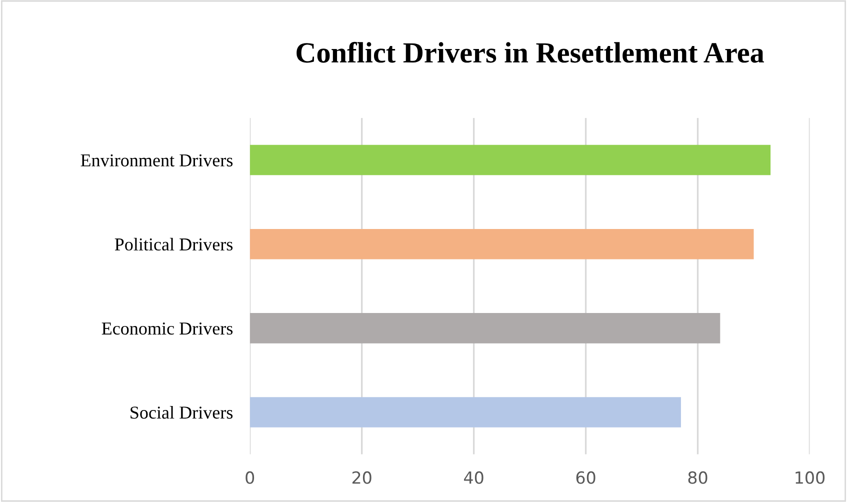  I want to click on x-tick-label: 0, so click(250, 477).